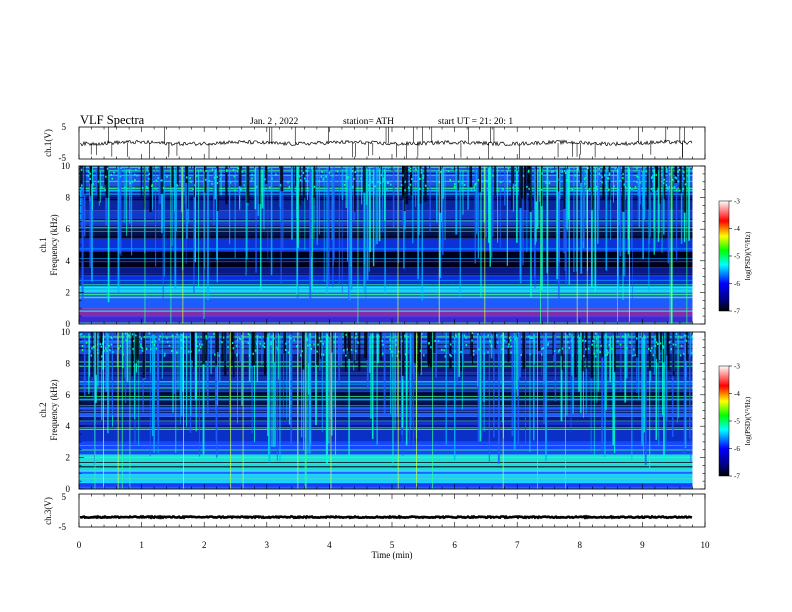 Image resolution: width=792 pixels, height=612 pixels. Describe the element at coordinates (141, 545) in the screenshot. I see `time-tick-label: 1` at that location.